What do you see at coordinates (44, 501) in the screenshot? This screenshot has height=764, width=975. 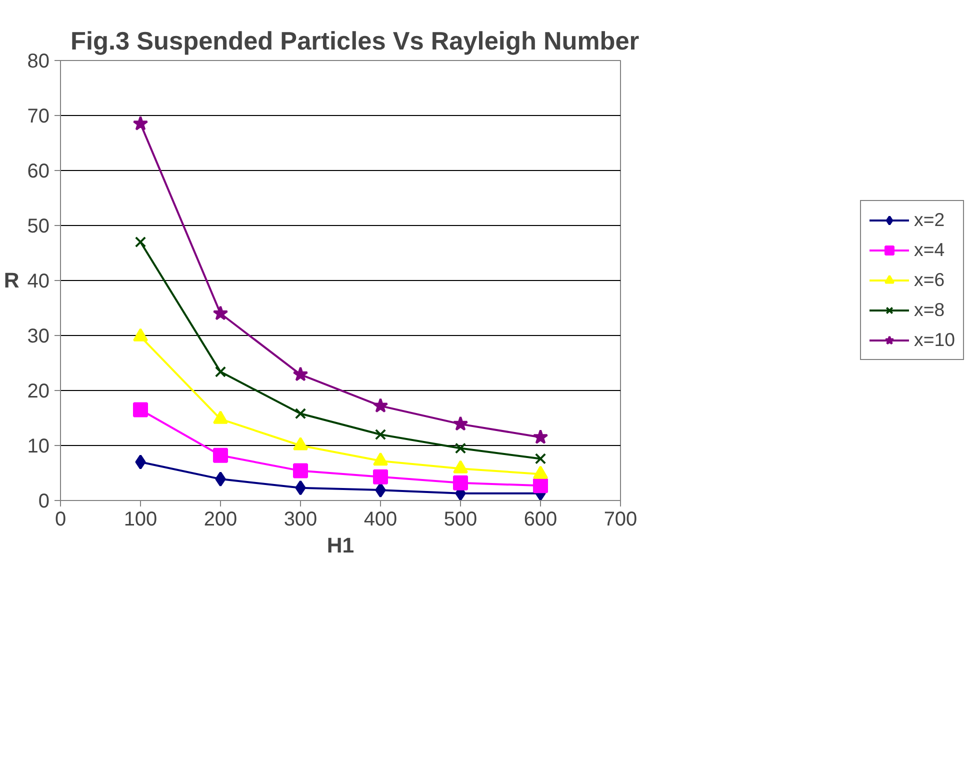 I see `y-tick-label: 0` at bounding box center [44, 501].